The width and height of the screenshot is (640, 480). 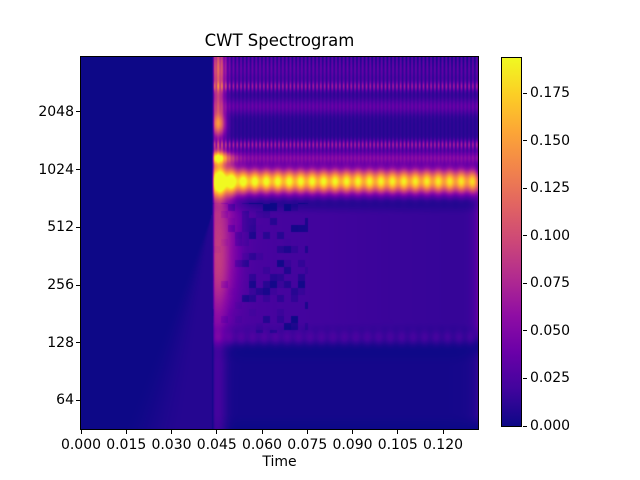 What do you see at coordinates (397, 445) in the screenshot?
I see `x-tick-label: 0.105` at bounding box center [397, 445].